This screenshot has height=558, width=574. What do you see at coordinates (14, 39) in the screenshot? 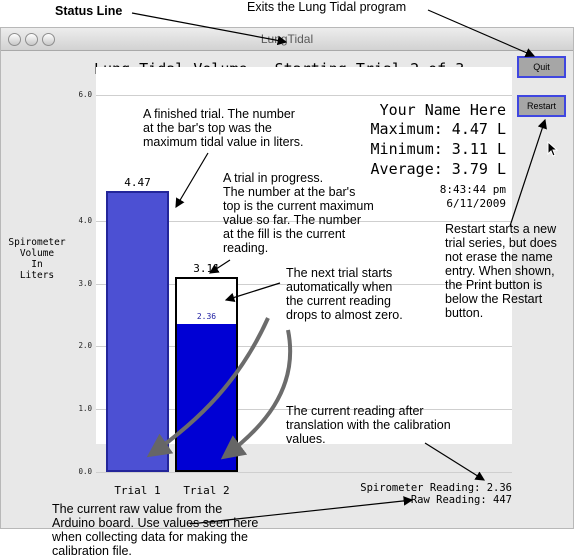
I see `close-window-icon` at bounding box center [14, 39].